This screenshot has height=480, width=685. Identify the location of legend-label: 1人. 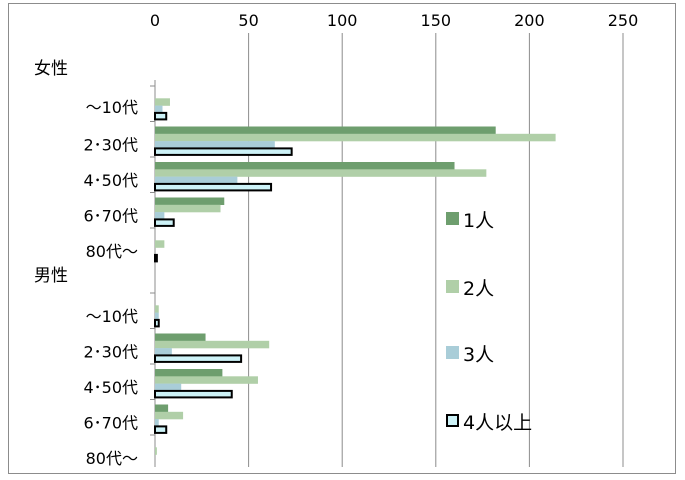
(478, 221).